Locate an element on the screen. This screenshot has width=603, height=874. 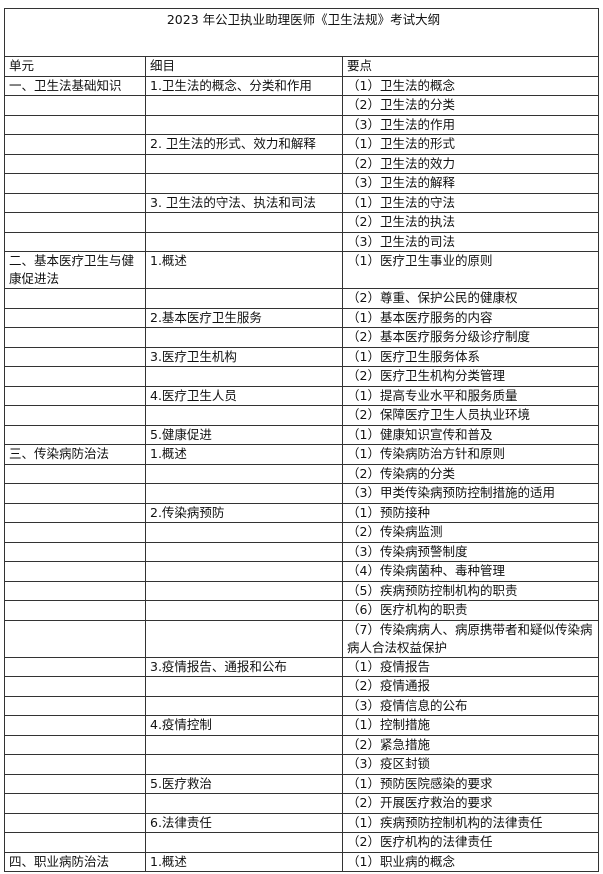
point-cell: （2）卫生法的效力 is located at coordinates (470, 163).